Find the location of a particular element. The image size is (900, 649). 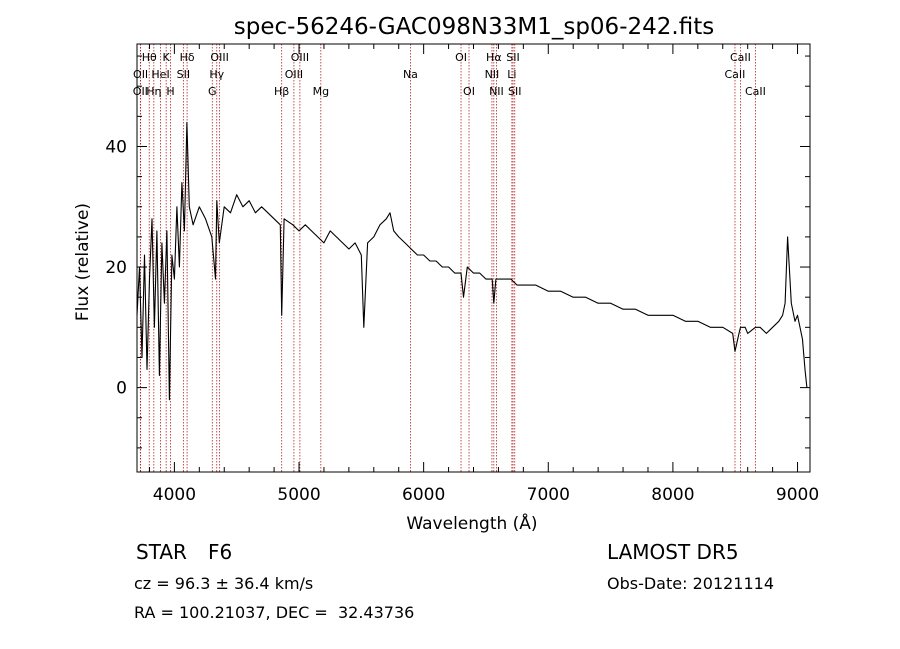

x-tick-label-7000: 7000 is located at coordinates (548, 495).